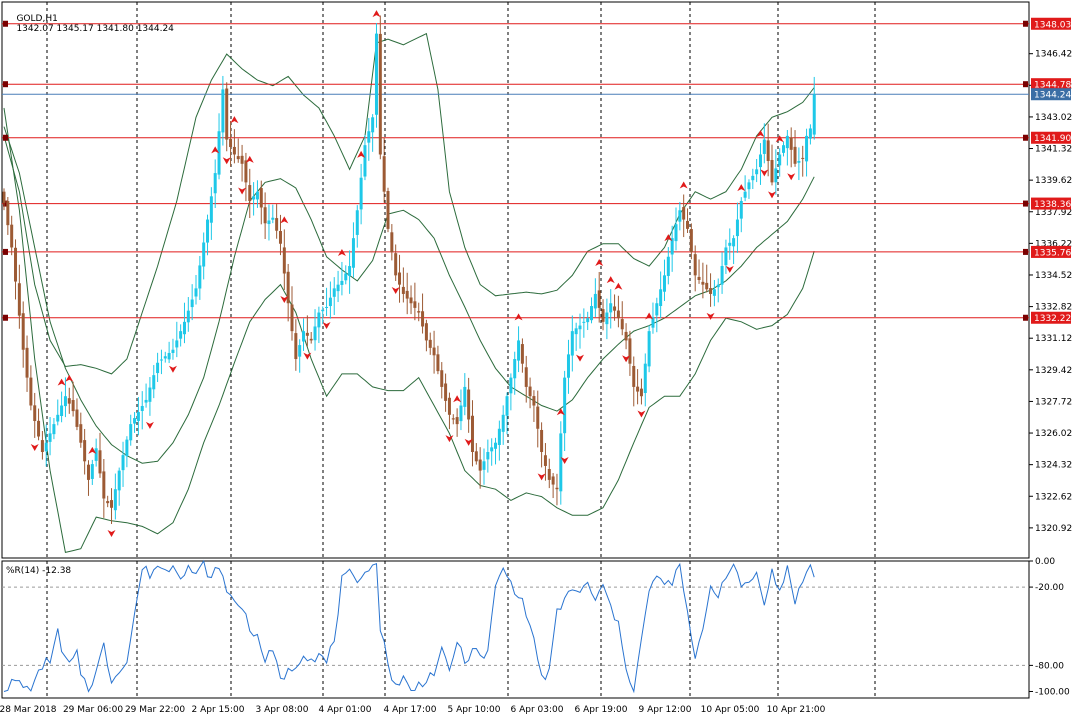 Image resolution: width=1080 pixels, height=724 pixels. What do you see at coordinates (1053, 339) in the screenshot?
I see `price-tick-label: 1331.12` at bounding box center [1053, 339].